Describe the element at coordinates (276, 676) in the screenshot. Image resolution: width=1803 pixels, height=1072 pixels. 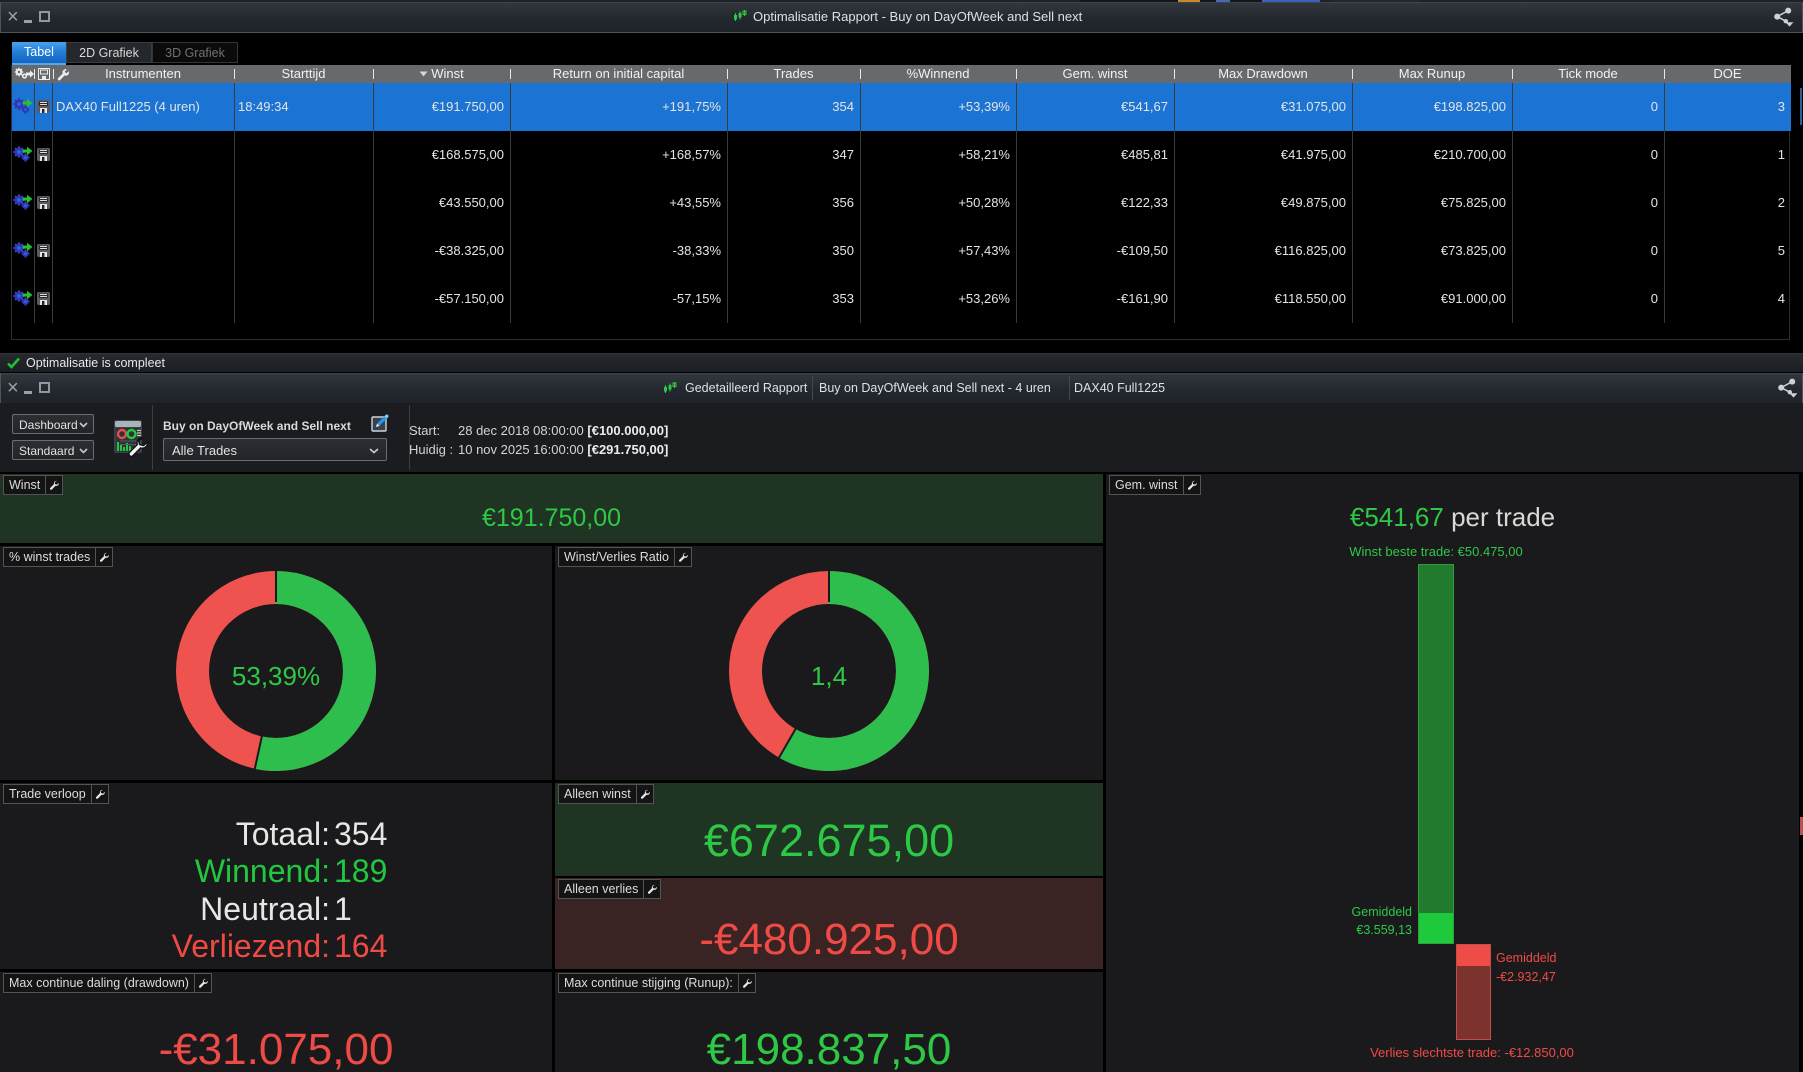
I see `svg-text: 53,39%` at that location.